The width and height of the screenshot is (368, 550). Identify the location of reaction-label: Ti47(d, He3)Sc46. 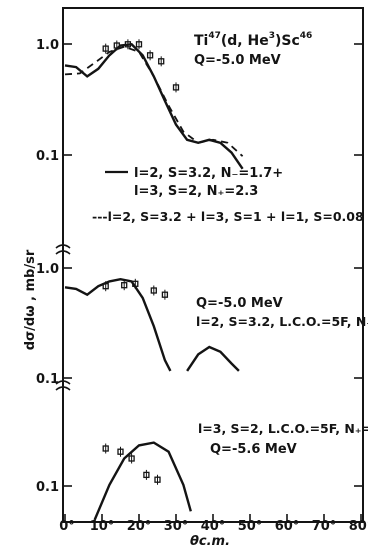
(253, 40).